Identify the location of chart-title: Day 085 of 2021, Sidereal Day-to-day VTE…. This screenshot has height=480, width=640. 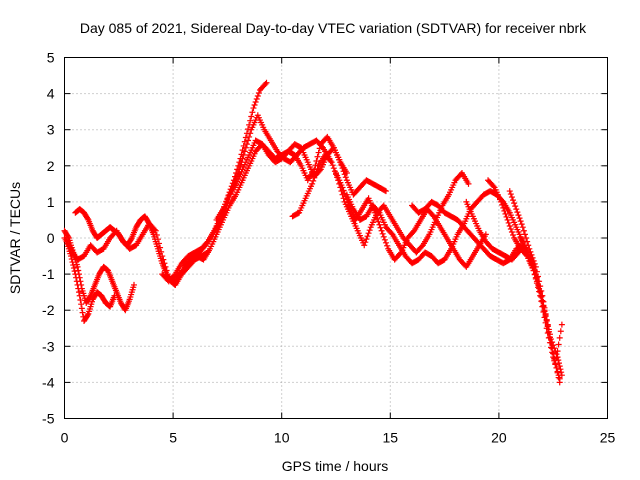
(333, 28).